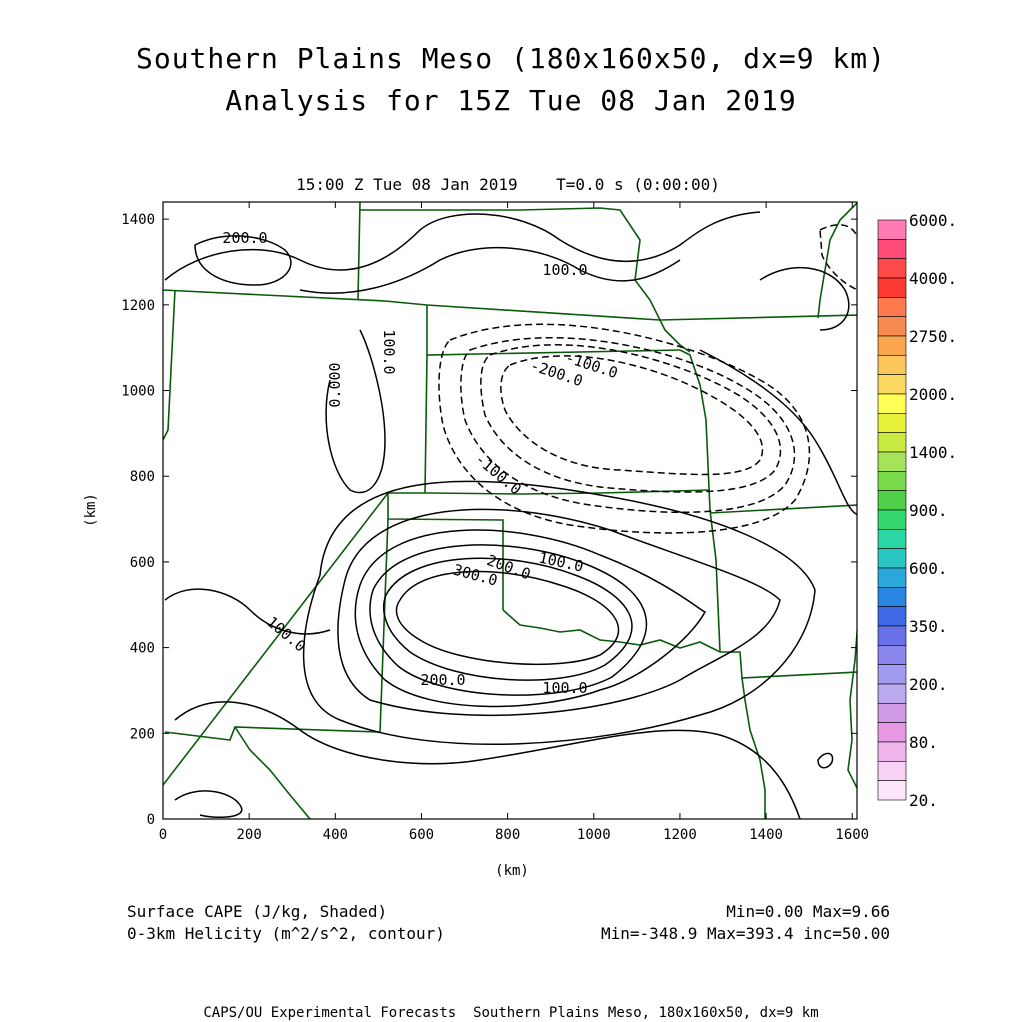 This screenshot has height=1022, width=1022. What do you see at coordinates (142, 477) in the screenshot?
I see `y-tick-label: 800` at bounding box center [142, 477].